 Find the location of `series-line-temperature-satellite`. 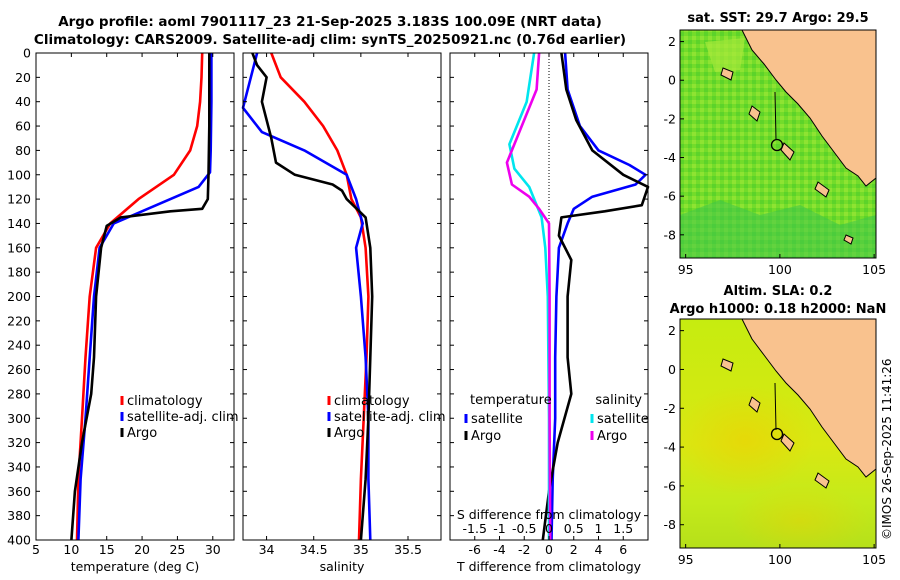

series-line-temperature-satellite is located at coordinates (598, 296).